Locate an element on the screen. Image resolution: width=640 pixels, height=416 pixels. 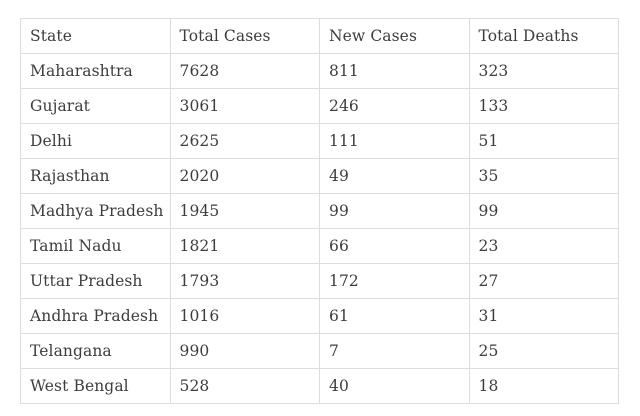
state-cell: Tamil Nadu is located at coordinates (95, 246).